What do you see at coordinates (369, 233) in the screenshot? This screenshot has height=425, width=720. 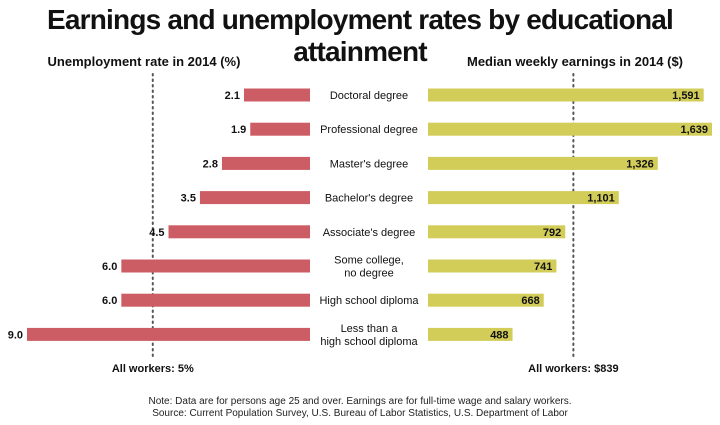 I see `category-label: Associate's degree` at bounding box center [369, 233].